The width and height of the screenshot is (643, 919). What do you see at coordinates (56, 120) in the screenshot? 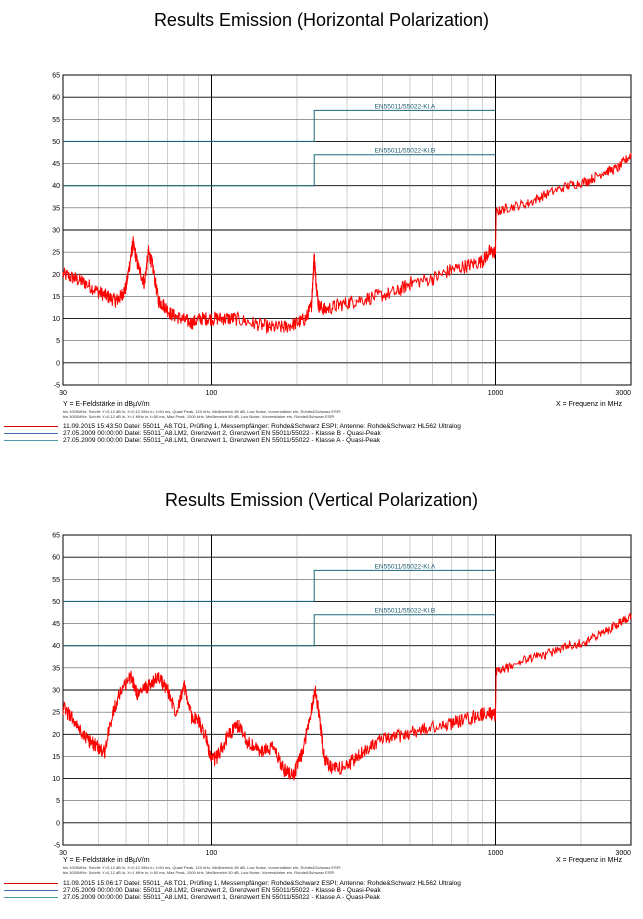
I see `y-tick-label: 55` at bounding box center [56, 120].